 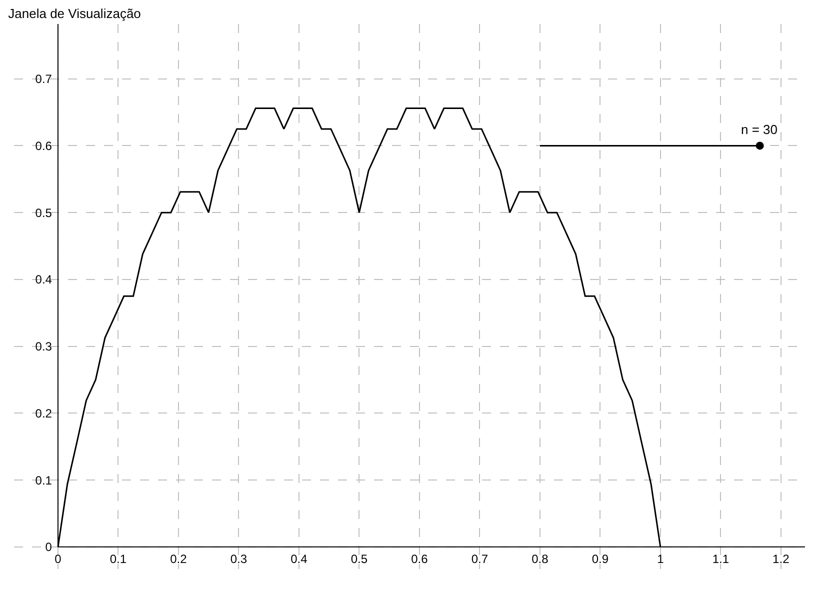 I want to click on x-tick-label: 0.7, so click(x=479, y=559).